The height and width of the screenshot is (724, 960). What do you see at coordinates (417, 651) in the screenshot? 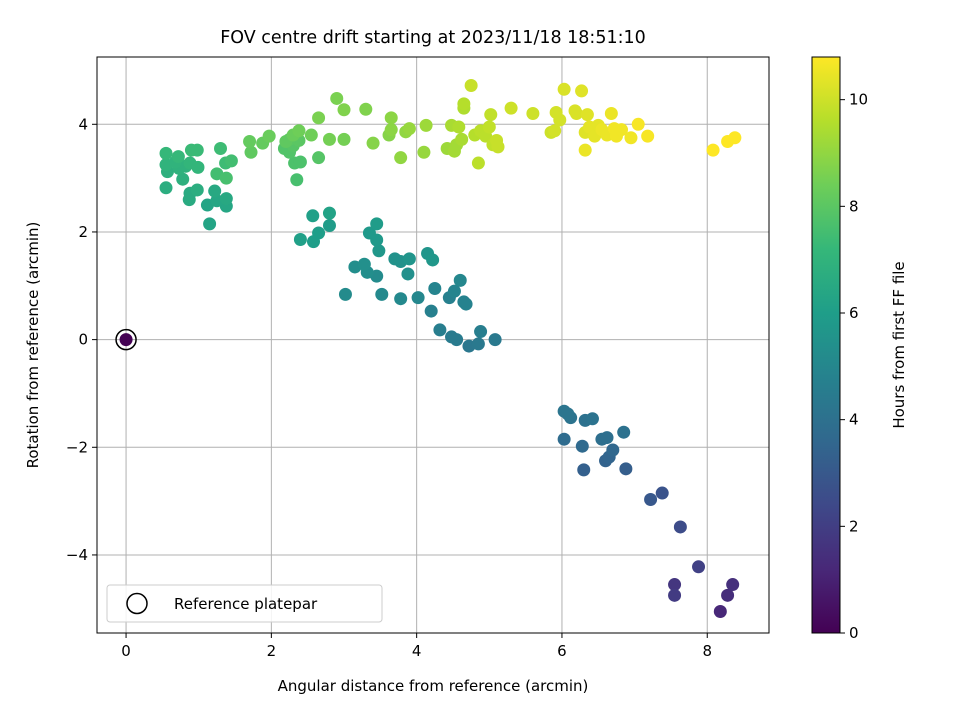
I see `x-tick-label: 4` at bounding box center [417, 651].